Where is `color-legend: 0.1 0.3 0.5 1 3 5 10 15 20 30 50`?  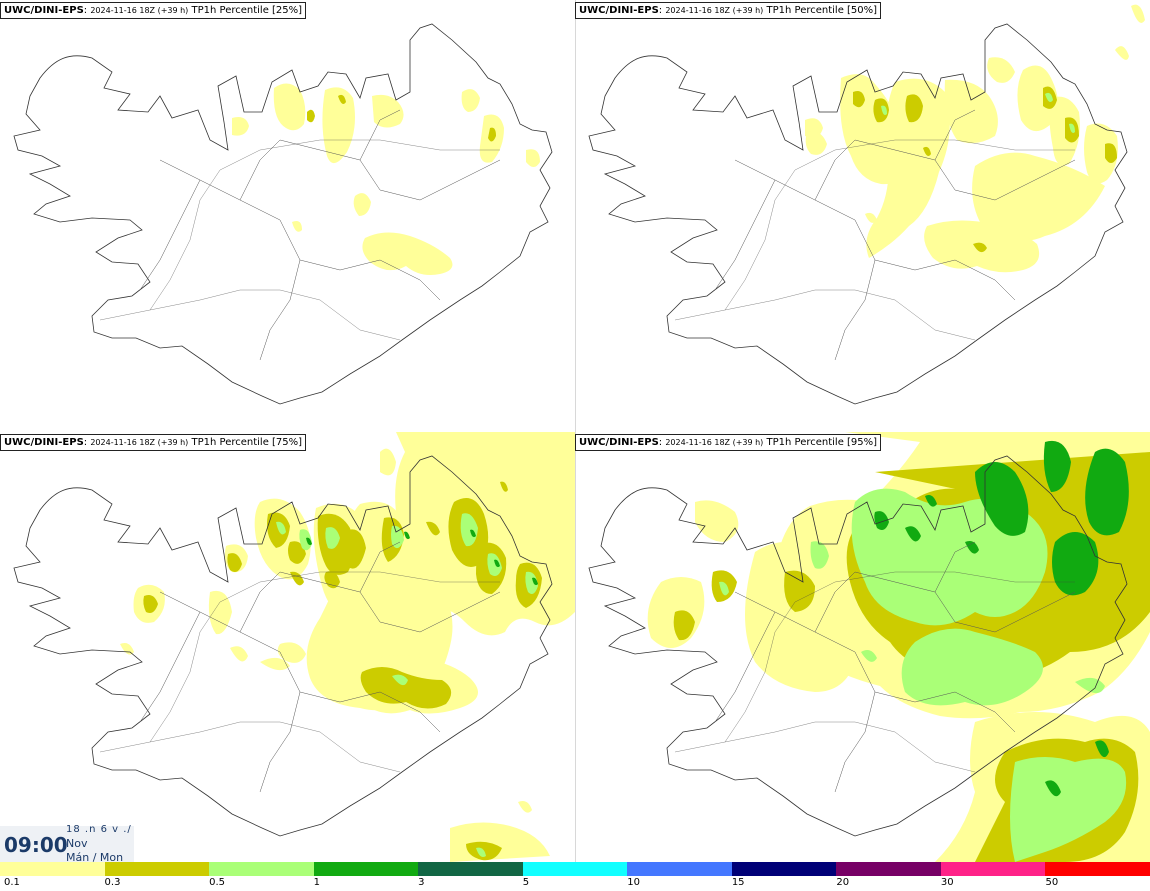 color-legend: 0.1 0.3 0.5 1 3 5 10 15 20 30 50 is located at coordinates (575, 876).